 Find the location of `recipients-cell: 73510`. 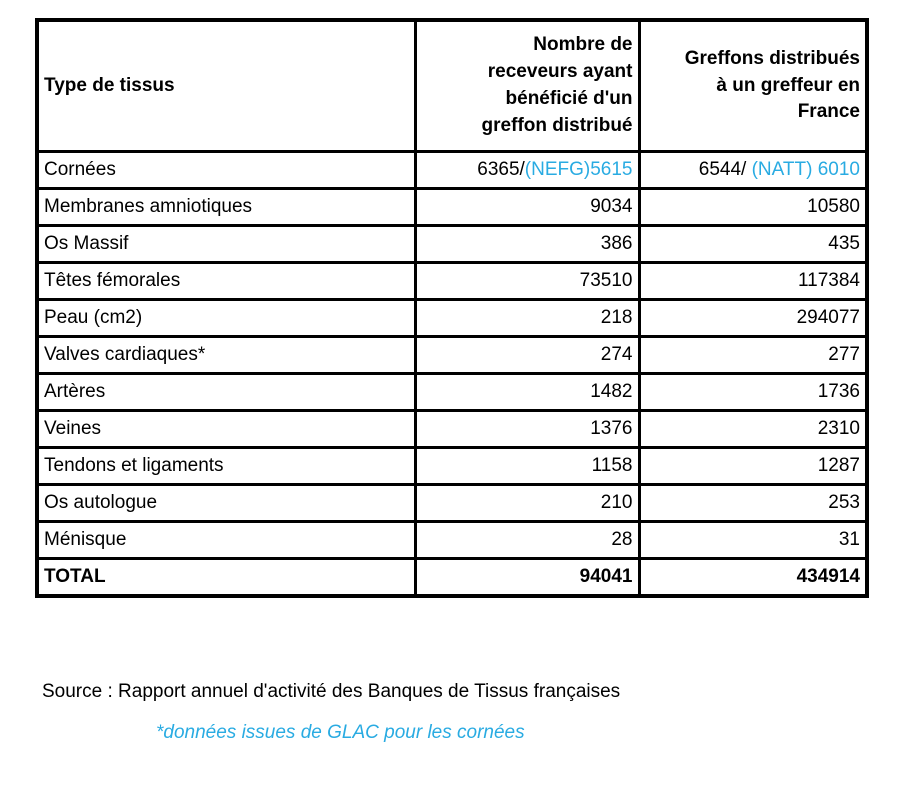

recipients-cell: 73510 is located at coordinates (527, 281).